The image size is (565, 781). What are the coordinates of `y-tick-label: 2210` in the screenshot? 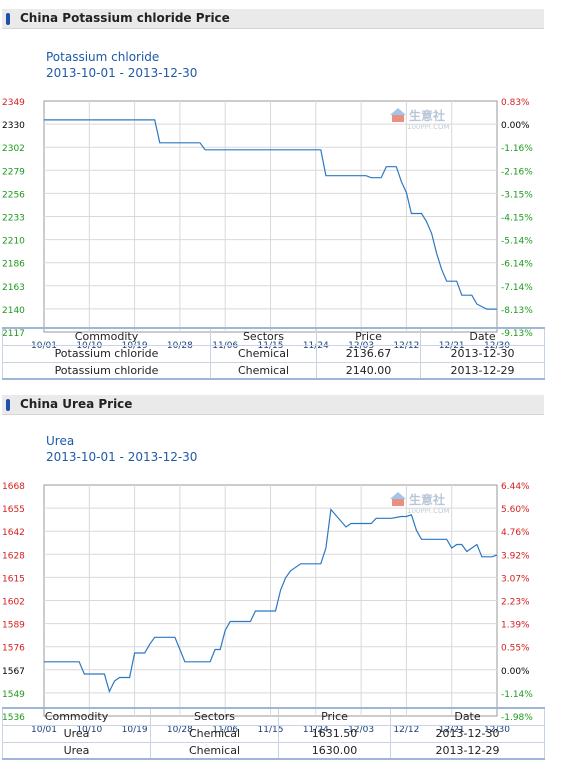 It's located at (13, 242).